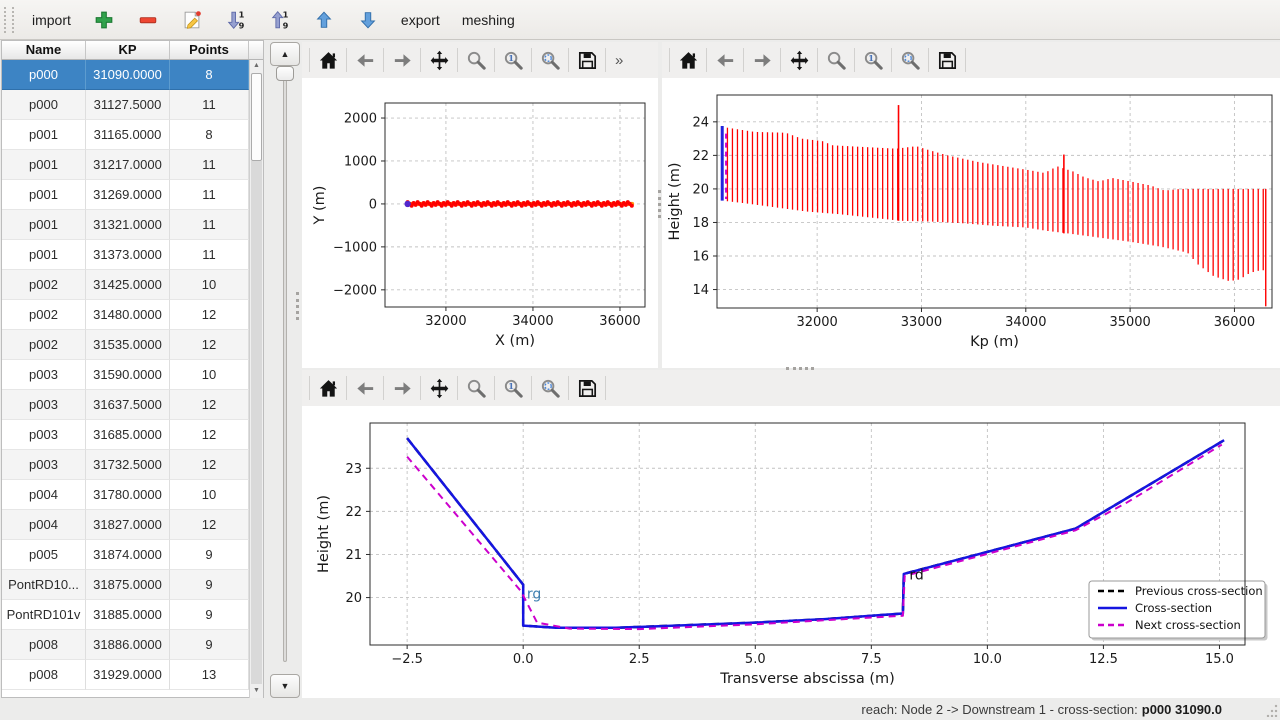 This screenshot has height=720, width=1280. Describe the element at coordinates (132, 495) in the screenshot. I see `table-row: p004 31780.0000 10` at that location.